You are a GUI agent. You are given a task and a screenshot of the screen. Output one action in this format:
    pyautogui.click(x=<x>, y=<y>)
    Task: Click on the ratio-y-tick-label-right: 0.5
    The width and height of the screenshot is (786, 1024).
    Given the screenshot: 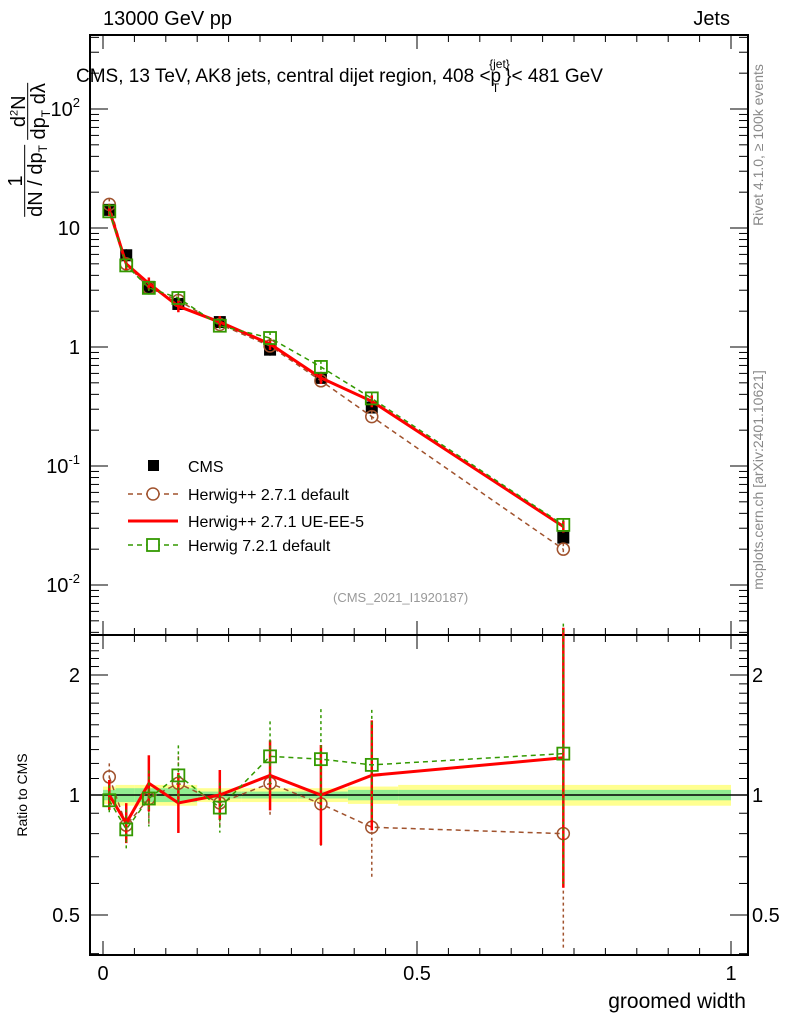 What is the action you would take?
    pyautogui.click(x=766, y=916)
    